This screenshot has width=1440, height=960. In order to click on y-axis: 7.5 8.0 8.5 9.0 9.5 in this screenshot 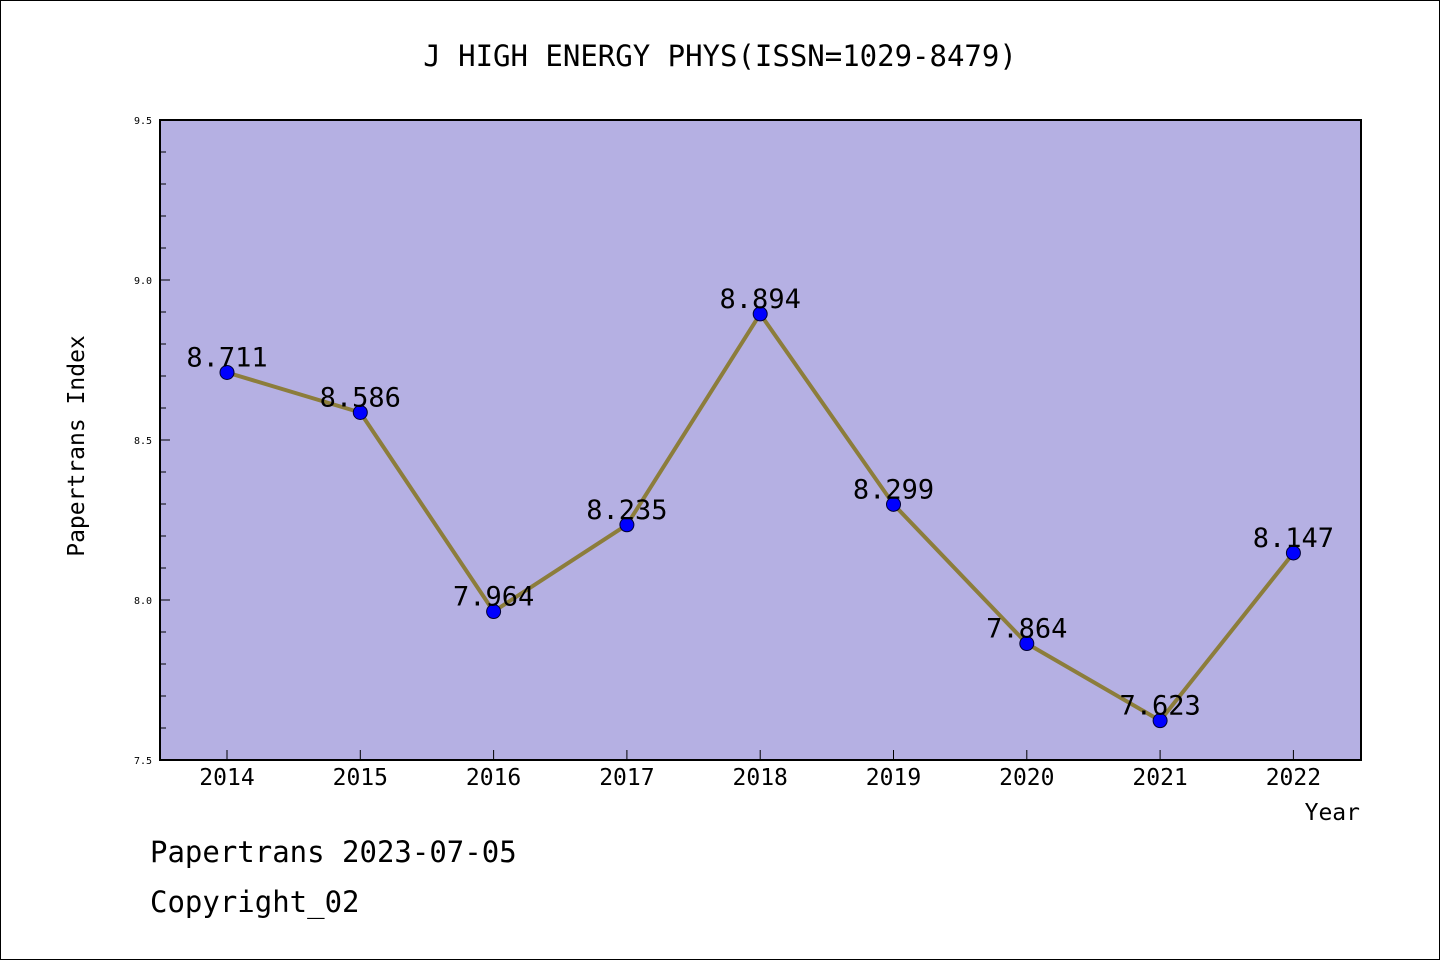, I will do `click(152, 441)`.